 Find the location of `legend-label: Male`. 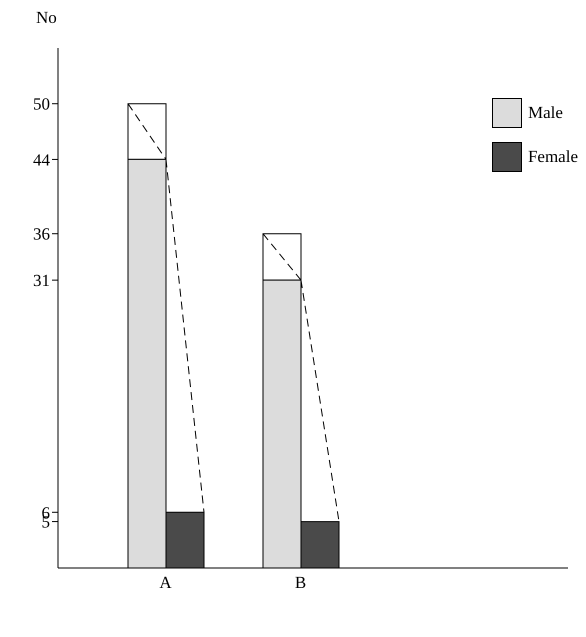

legend-label: Male is located at coordinates (545, 113).